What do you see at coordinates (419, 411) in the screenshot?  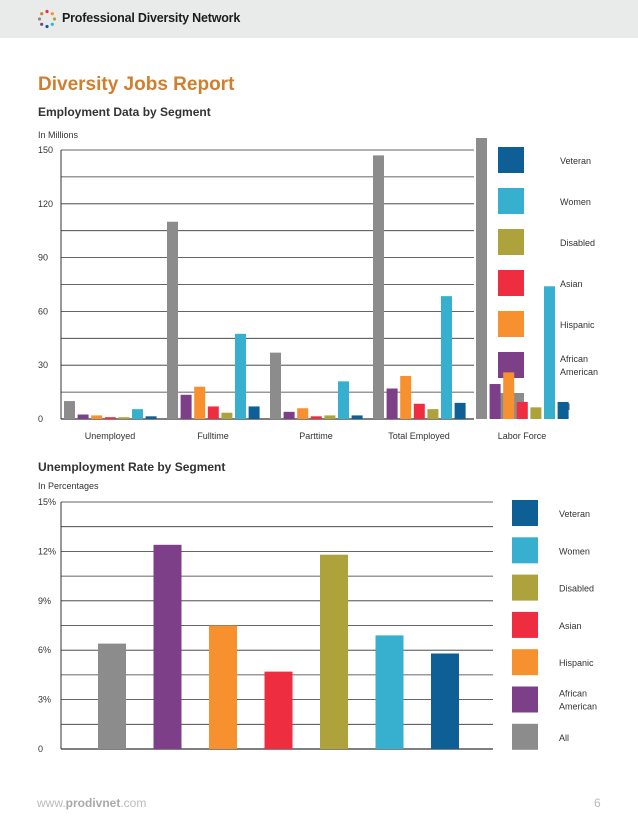 I see `bar-asian-total-employed` at bounding box center [419, 411].